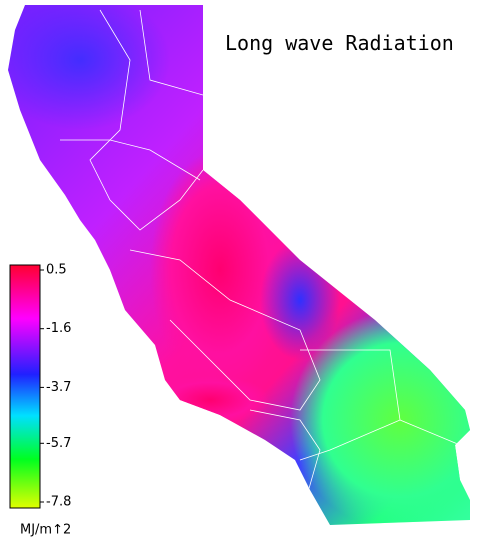 Image resolution: width=500 pixels, height=550 pixels. Describe the element at coordinates (58, 328) in the screenshot. I see `colorbar-tick-label: -1.6` at that location.